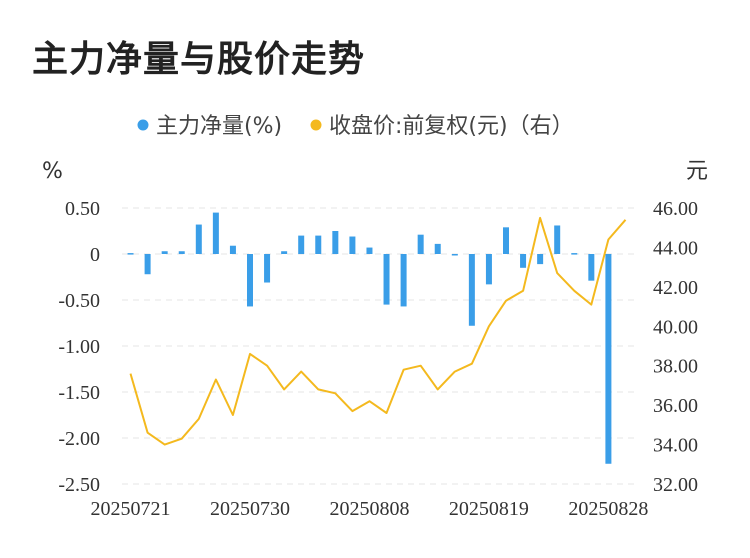 The height and width of the screenshot is (558, 750). What do you see at coordinates (79, 301) in the screenshot?
I see `left-tick-label: -0.50` at bounding box center [79, 301].